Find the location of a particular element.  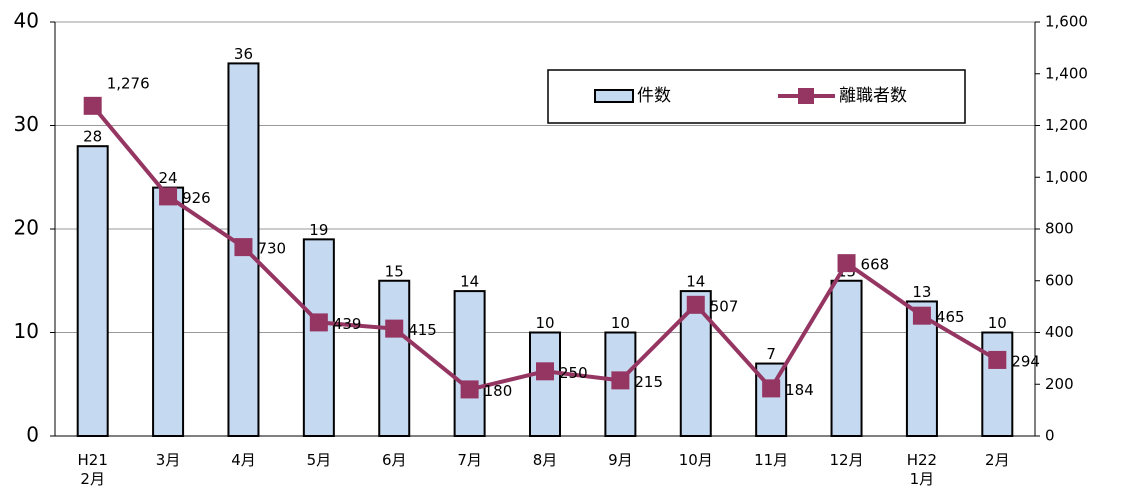

x-tick-label: 11月 is located at coordinates (771, 460).